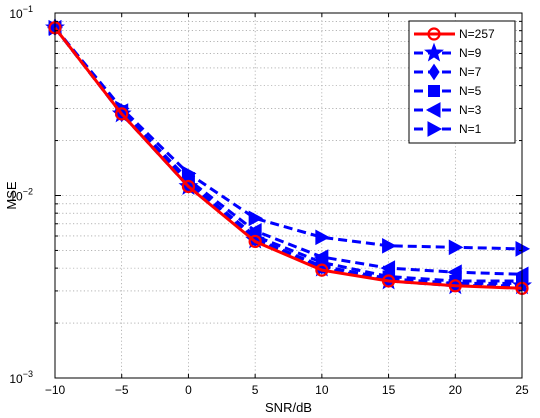  What do you see at coordinates (470, 129) in the screenshot?
I see `legend-label-n-1: N=1` at bounding box center [470, 129].